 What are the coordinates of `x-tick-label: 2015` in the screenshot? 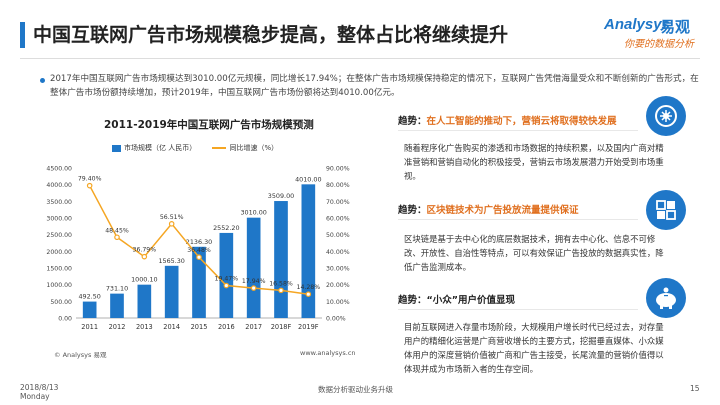 It's located at (199, 327).